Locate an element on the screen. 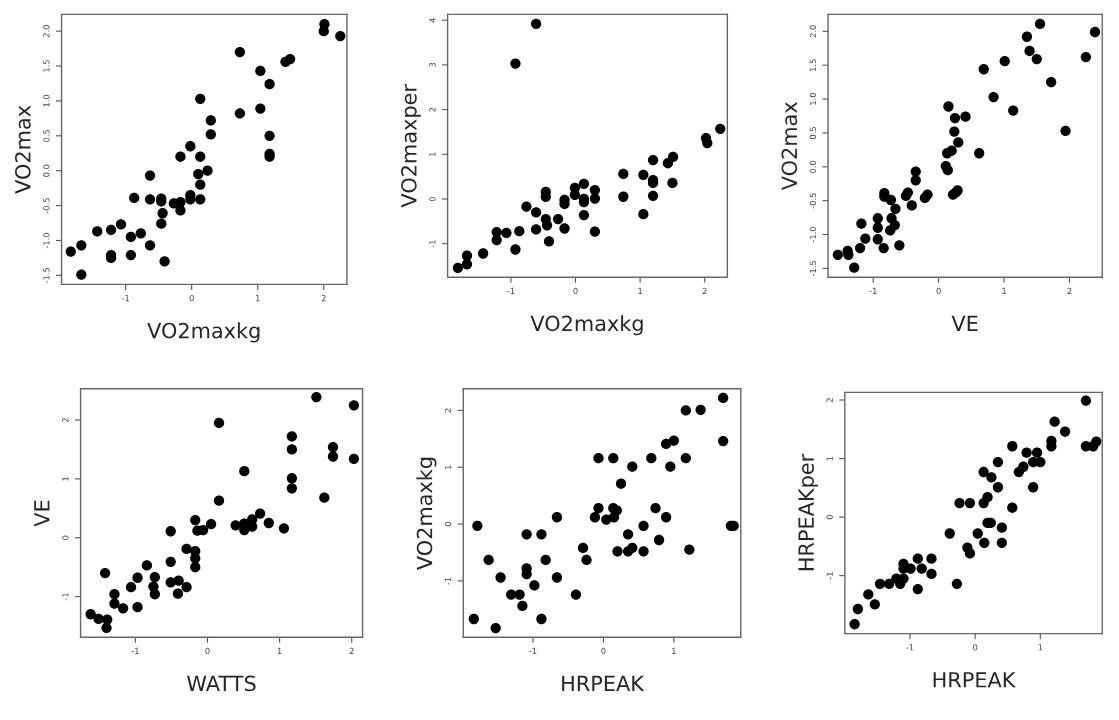 The height and width of the screenshot is (720, 1119). y-axis-title: HRPEAKper is located at coordinates (808, 512).